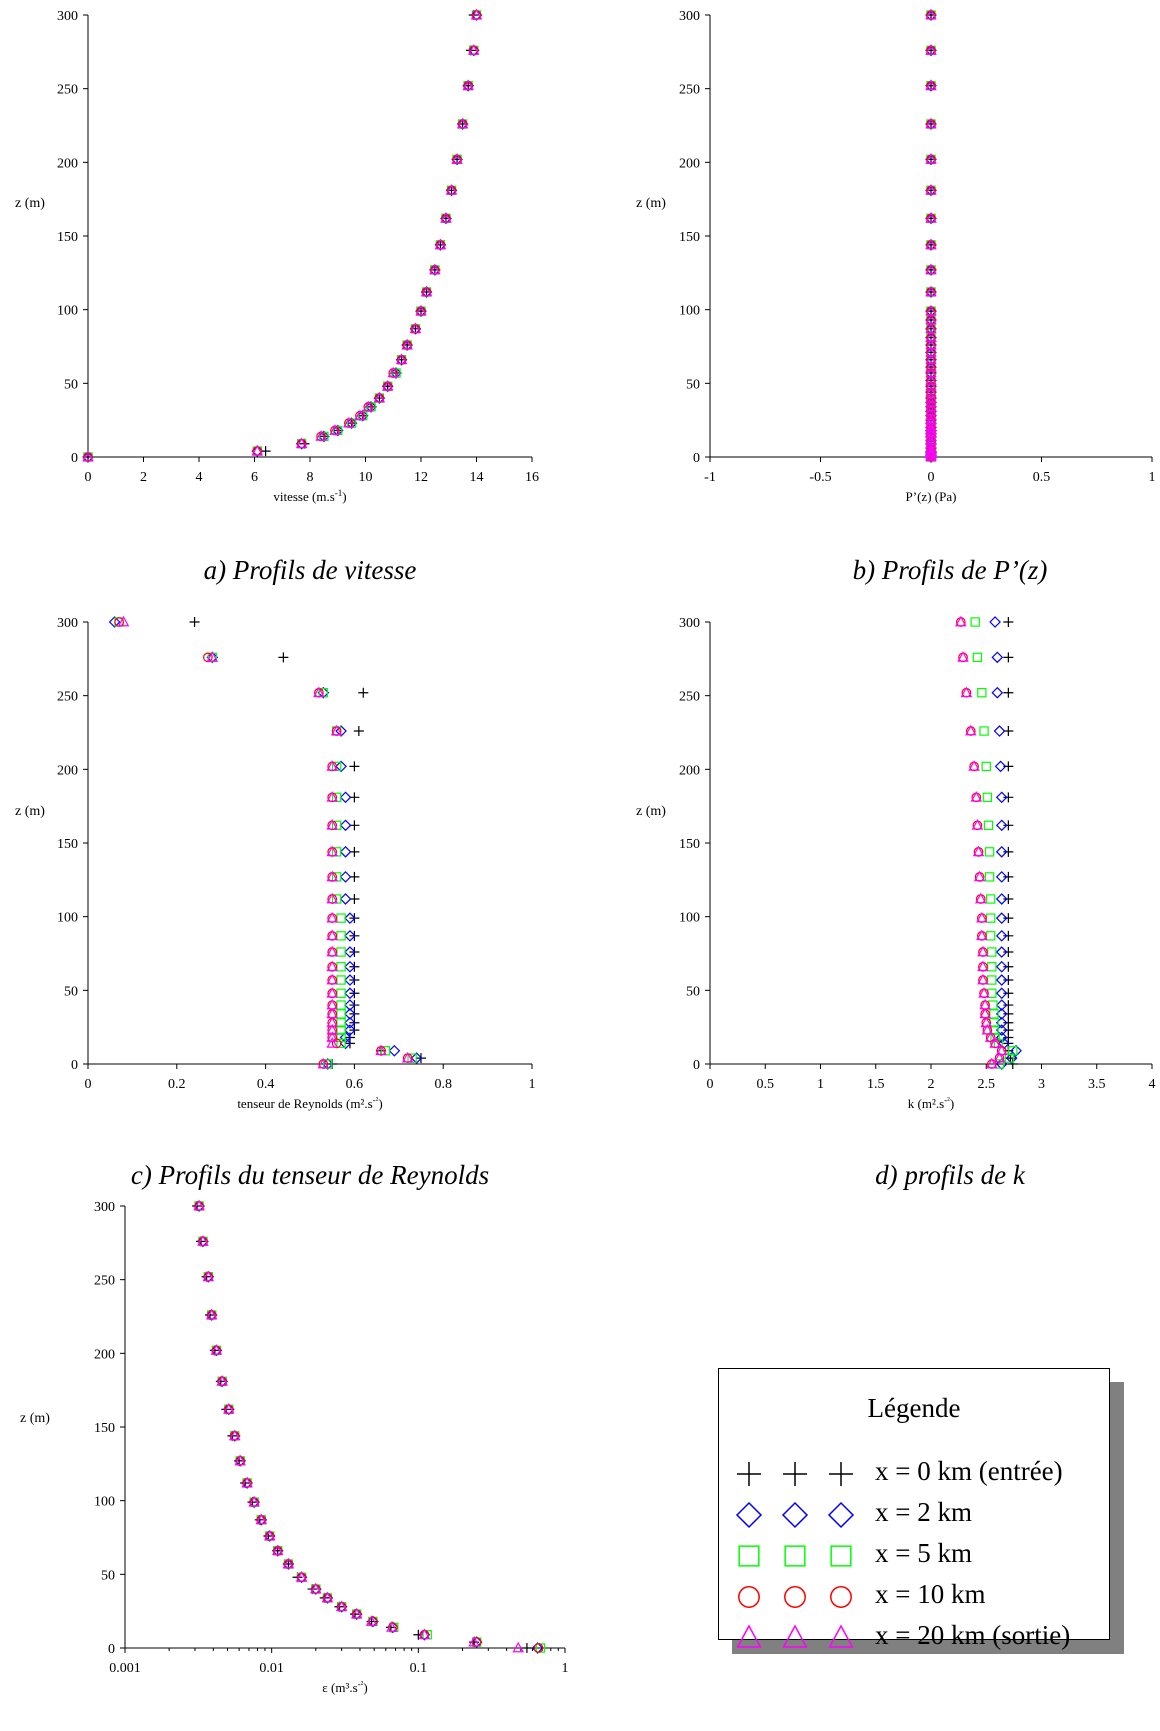 This screenshot has width=1160, height=1731. I want to click on legend-entry: x = 2 km, so click(914, 1515).